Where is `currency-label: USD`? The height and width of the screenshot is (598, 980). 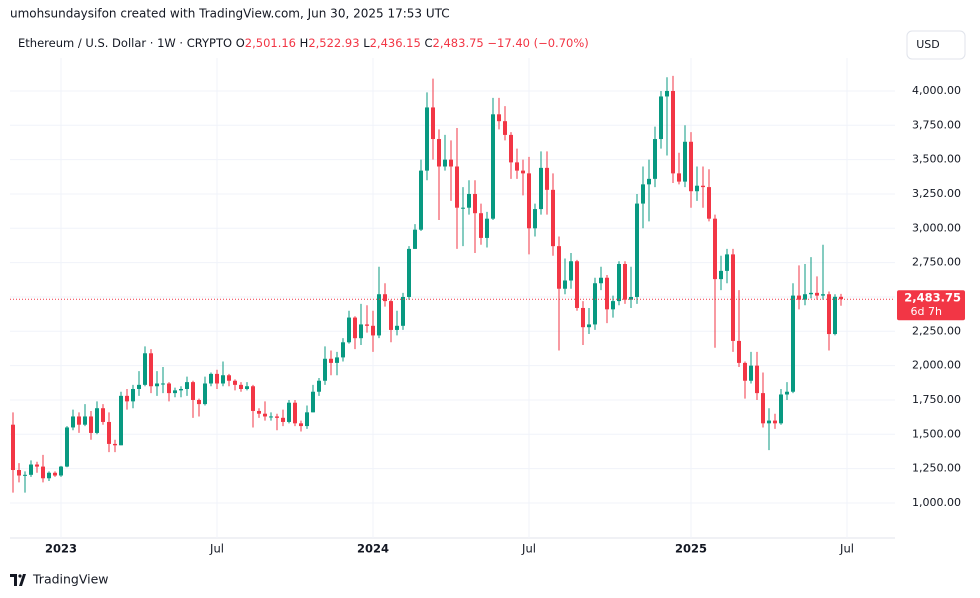
currency-label: USD is located at coordinates (928, 44).